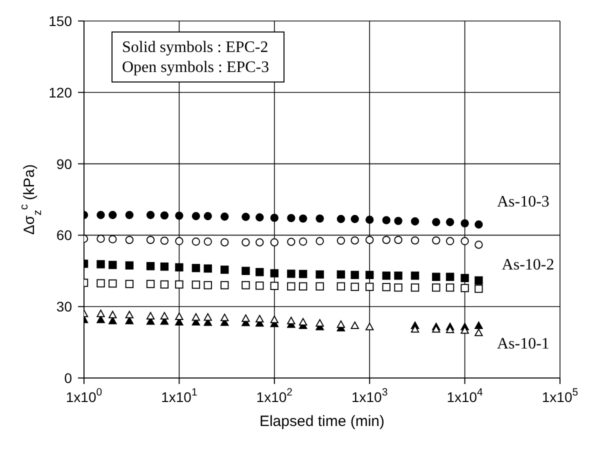  Describe the element at coordinates (68, 378) in the screenshot. I see `y-tick-label: 0` at that location.